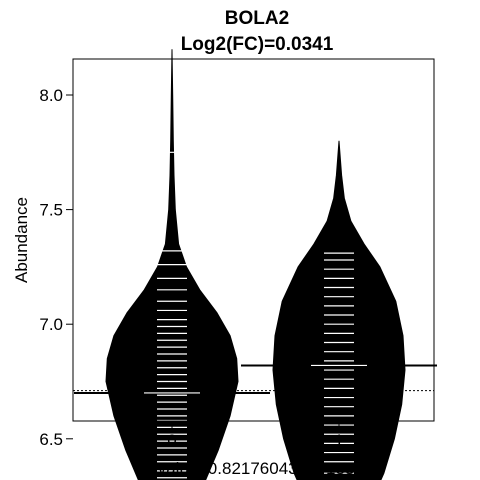 This screenshot has height=480, width=480. I want to click on x-tick-label-0: 0, so click(171, 440).